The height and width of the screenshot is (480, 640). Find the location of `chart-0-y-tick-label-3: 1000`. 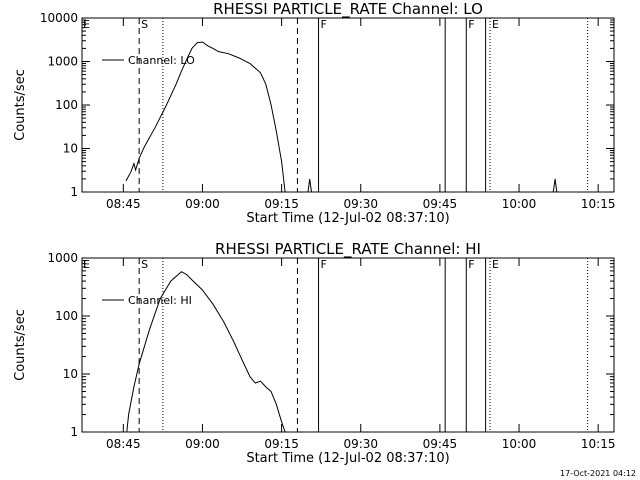

chart-0-y-tick-label-3: 1000 is located at coordinates (62, 62).